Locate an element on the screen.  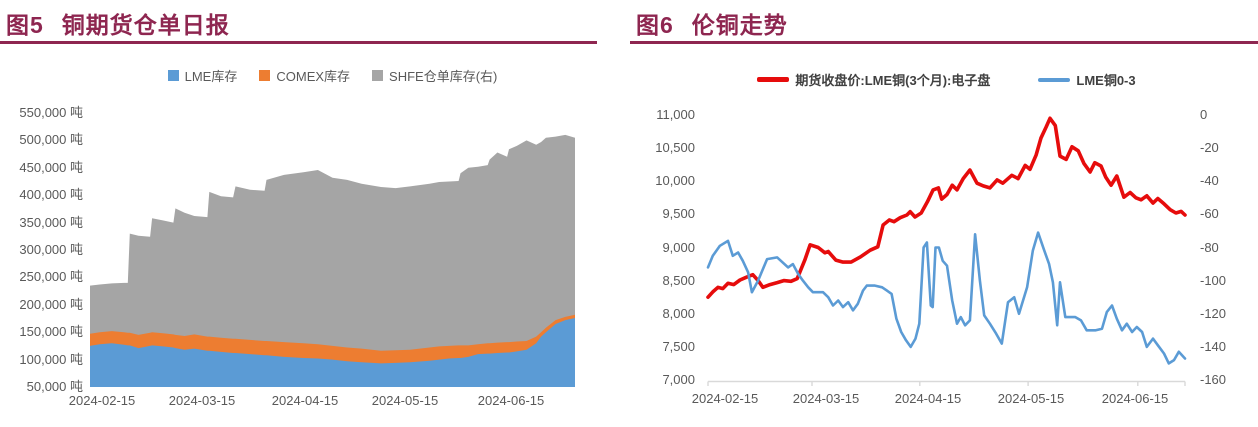
legend-item-shfe: SHFE仓单库存(右) is located at coordinates (434, 75).